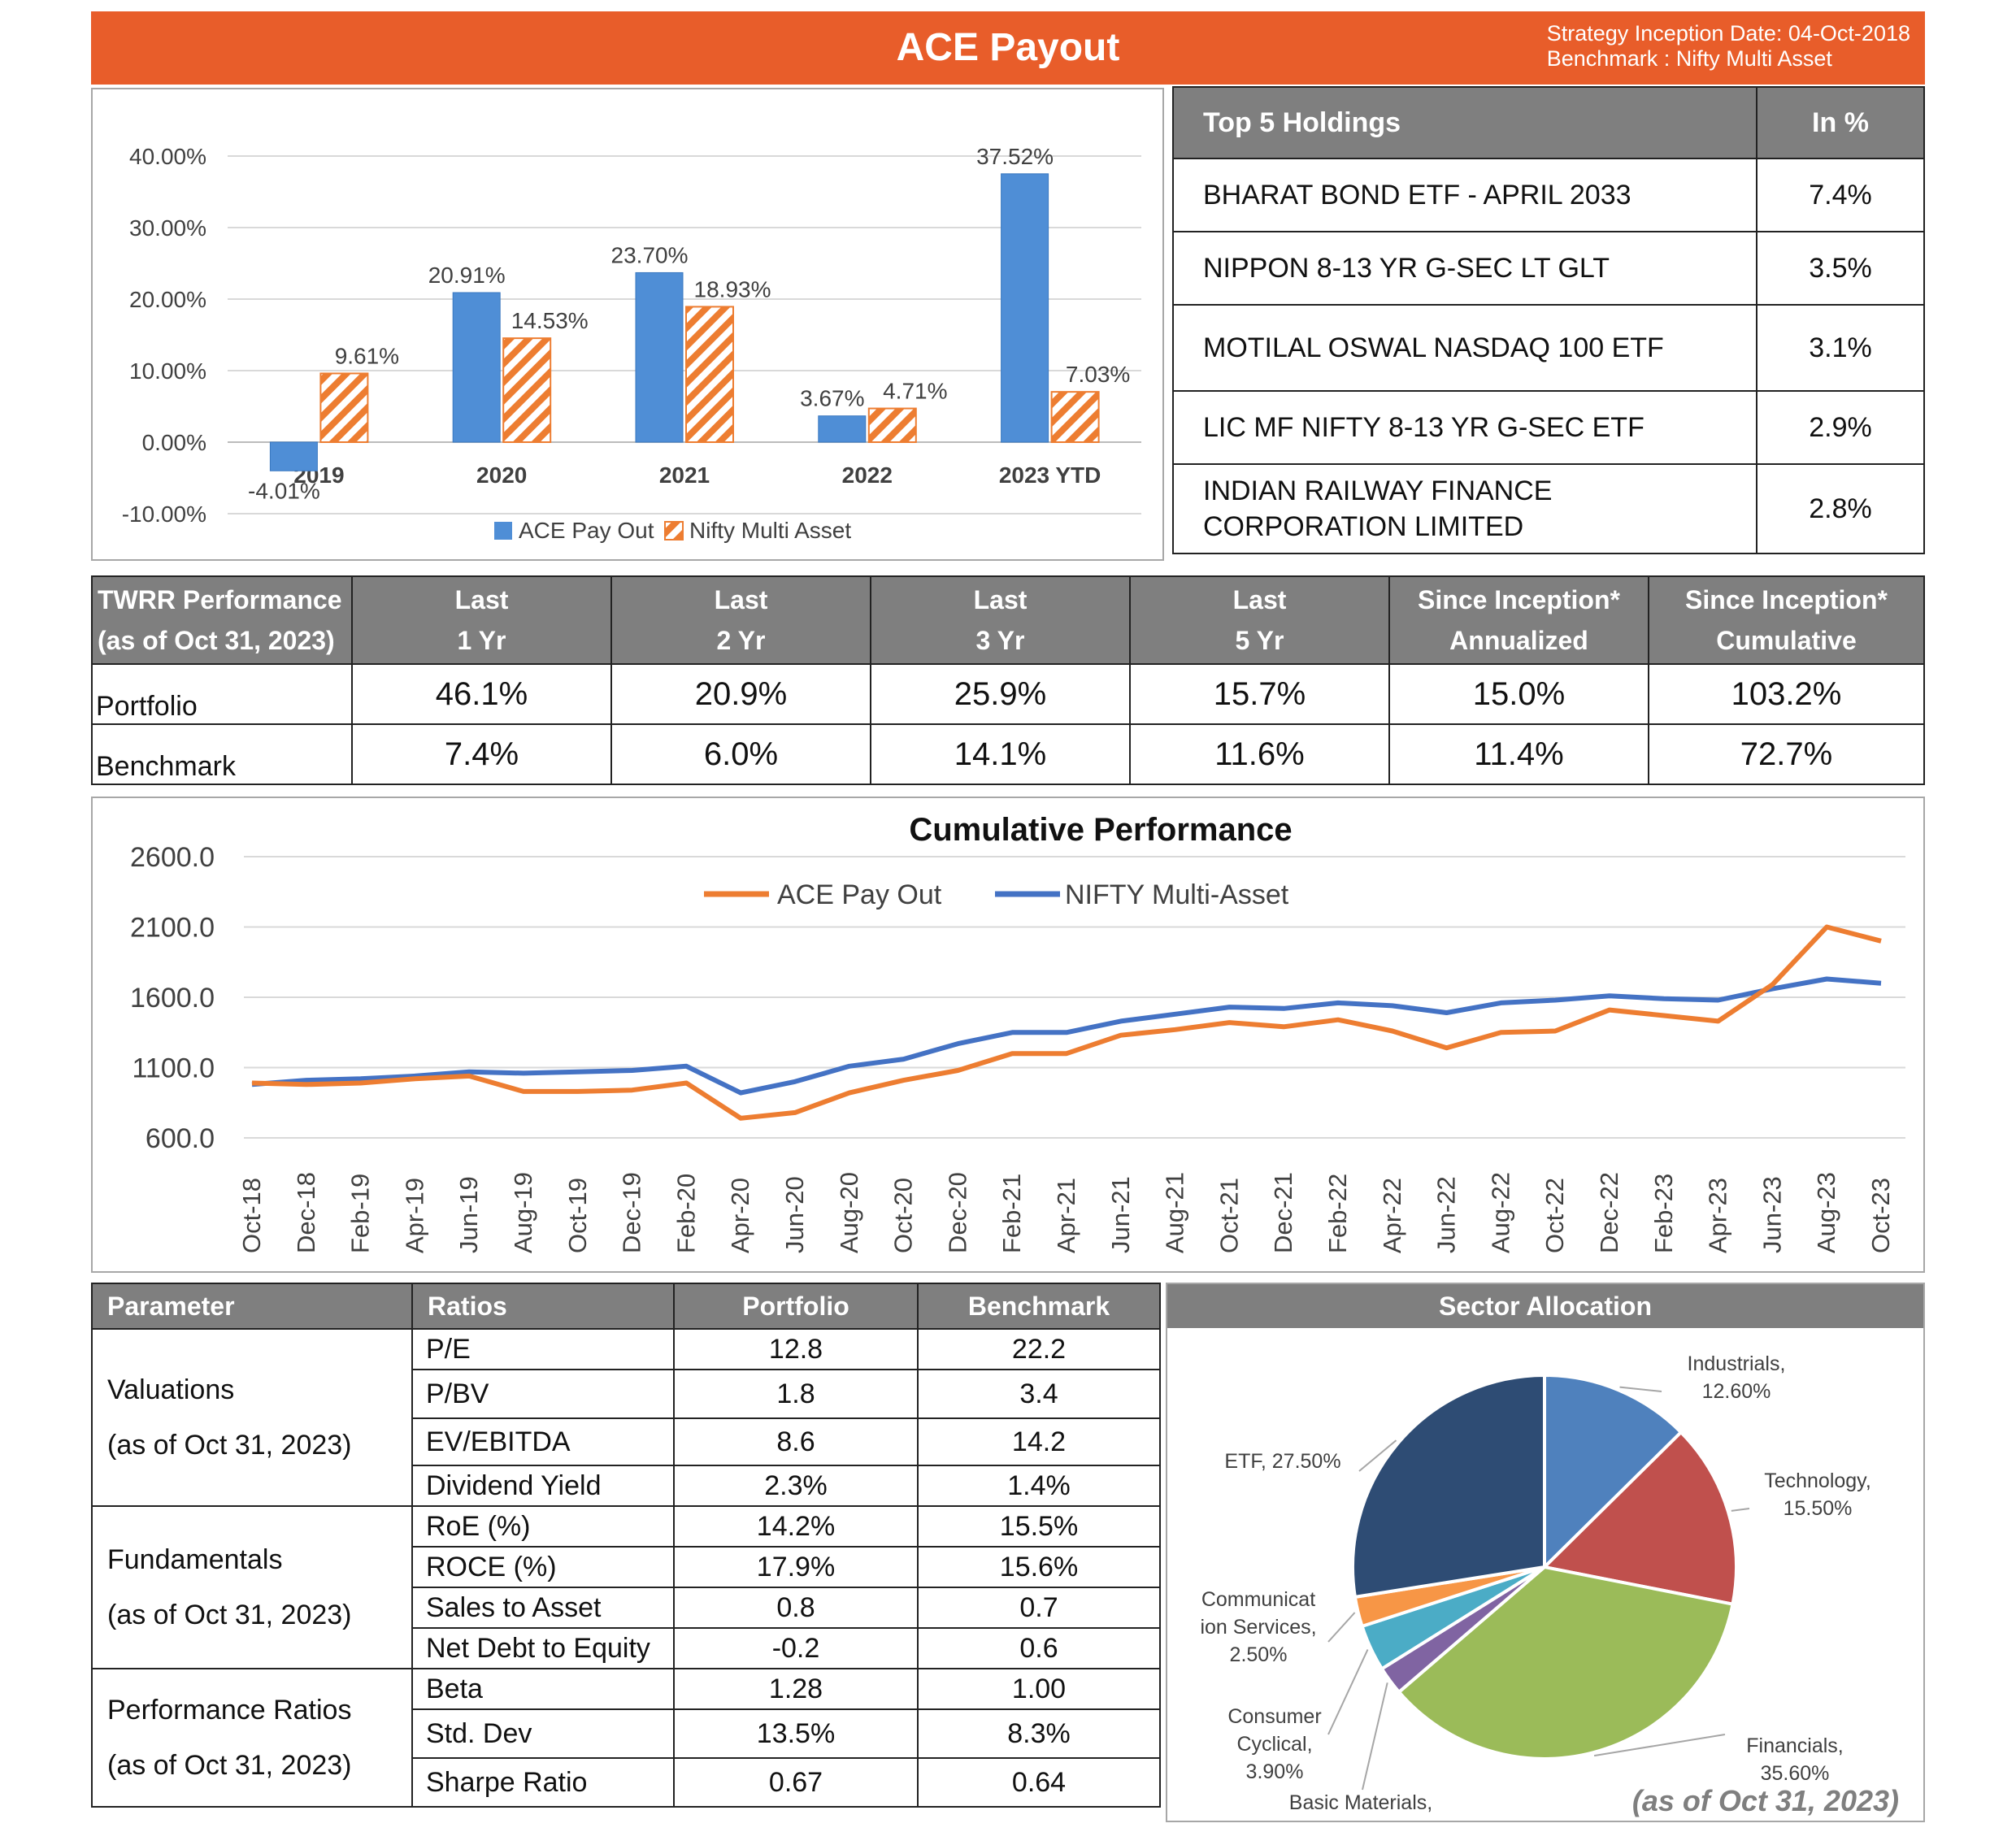 The width and height of the screenshot is (2016, 1832). Describe the element at coordinates (796, 1734) in the screenshot. I see `portfolio-value: 13.5%` at that location.